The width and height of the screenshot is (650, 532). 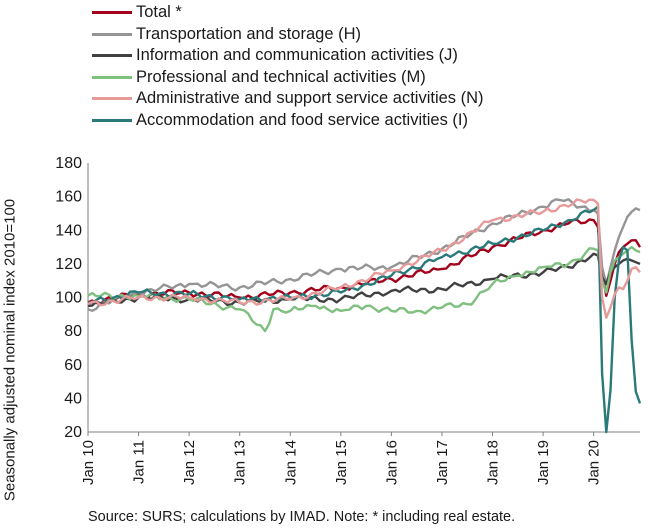 What do you see at coordinates (88, 462) in the screenshot?
I see `x-tick-label: Jan 10` at bounding box center [88, 462].